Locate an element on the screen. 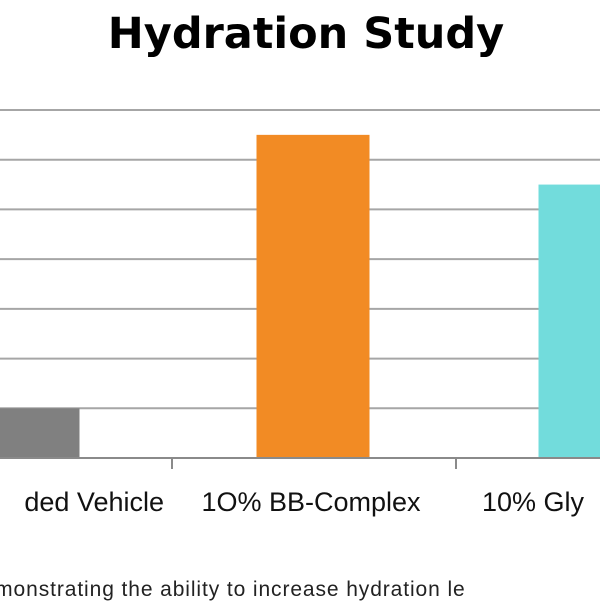  x-axis-ticks is located at coordinates (314, 463).